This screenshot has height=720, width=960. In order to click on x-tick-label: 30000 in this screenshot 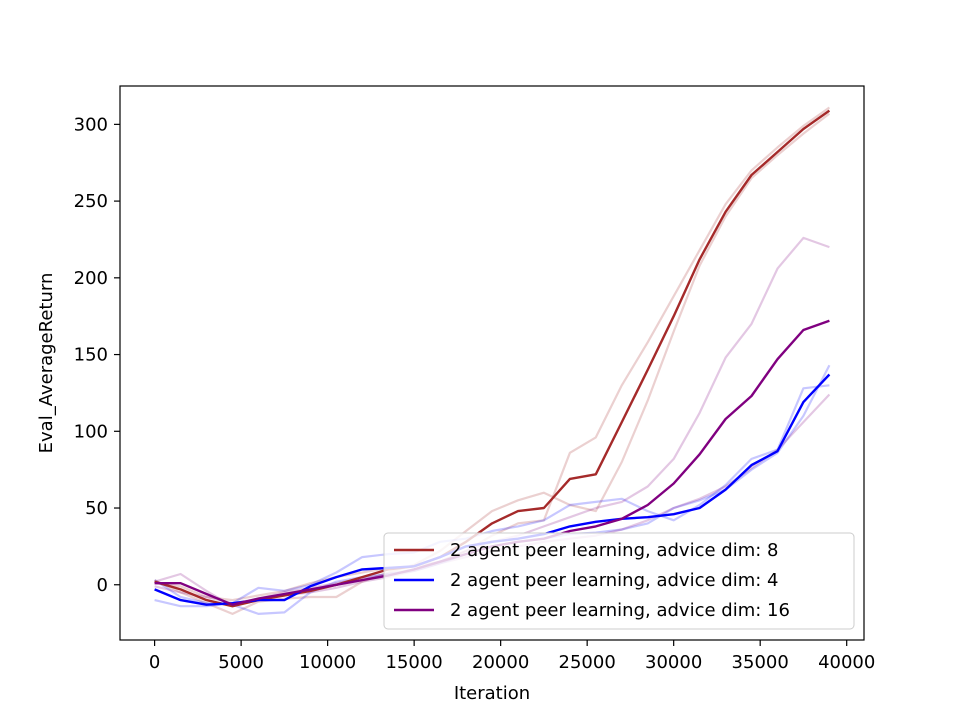, I will do `click(673, 662)`.